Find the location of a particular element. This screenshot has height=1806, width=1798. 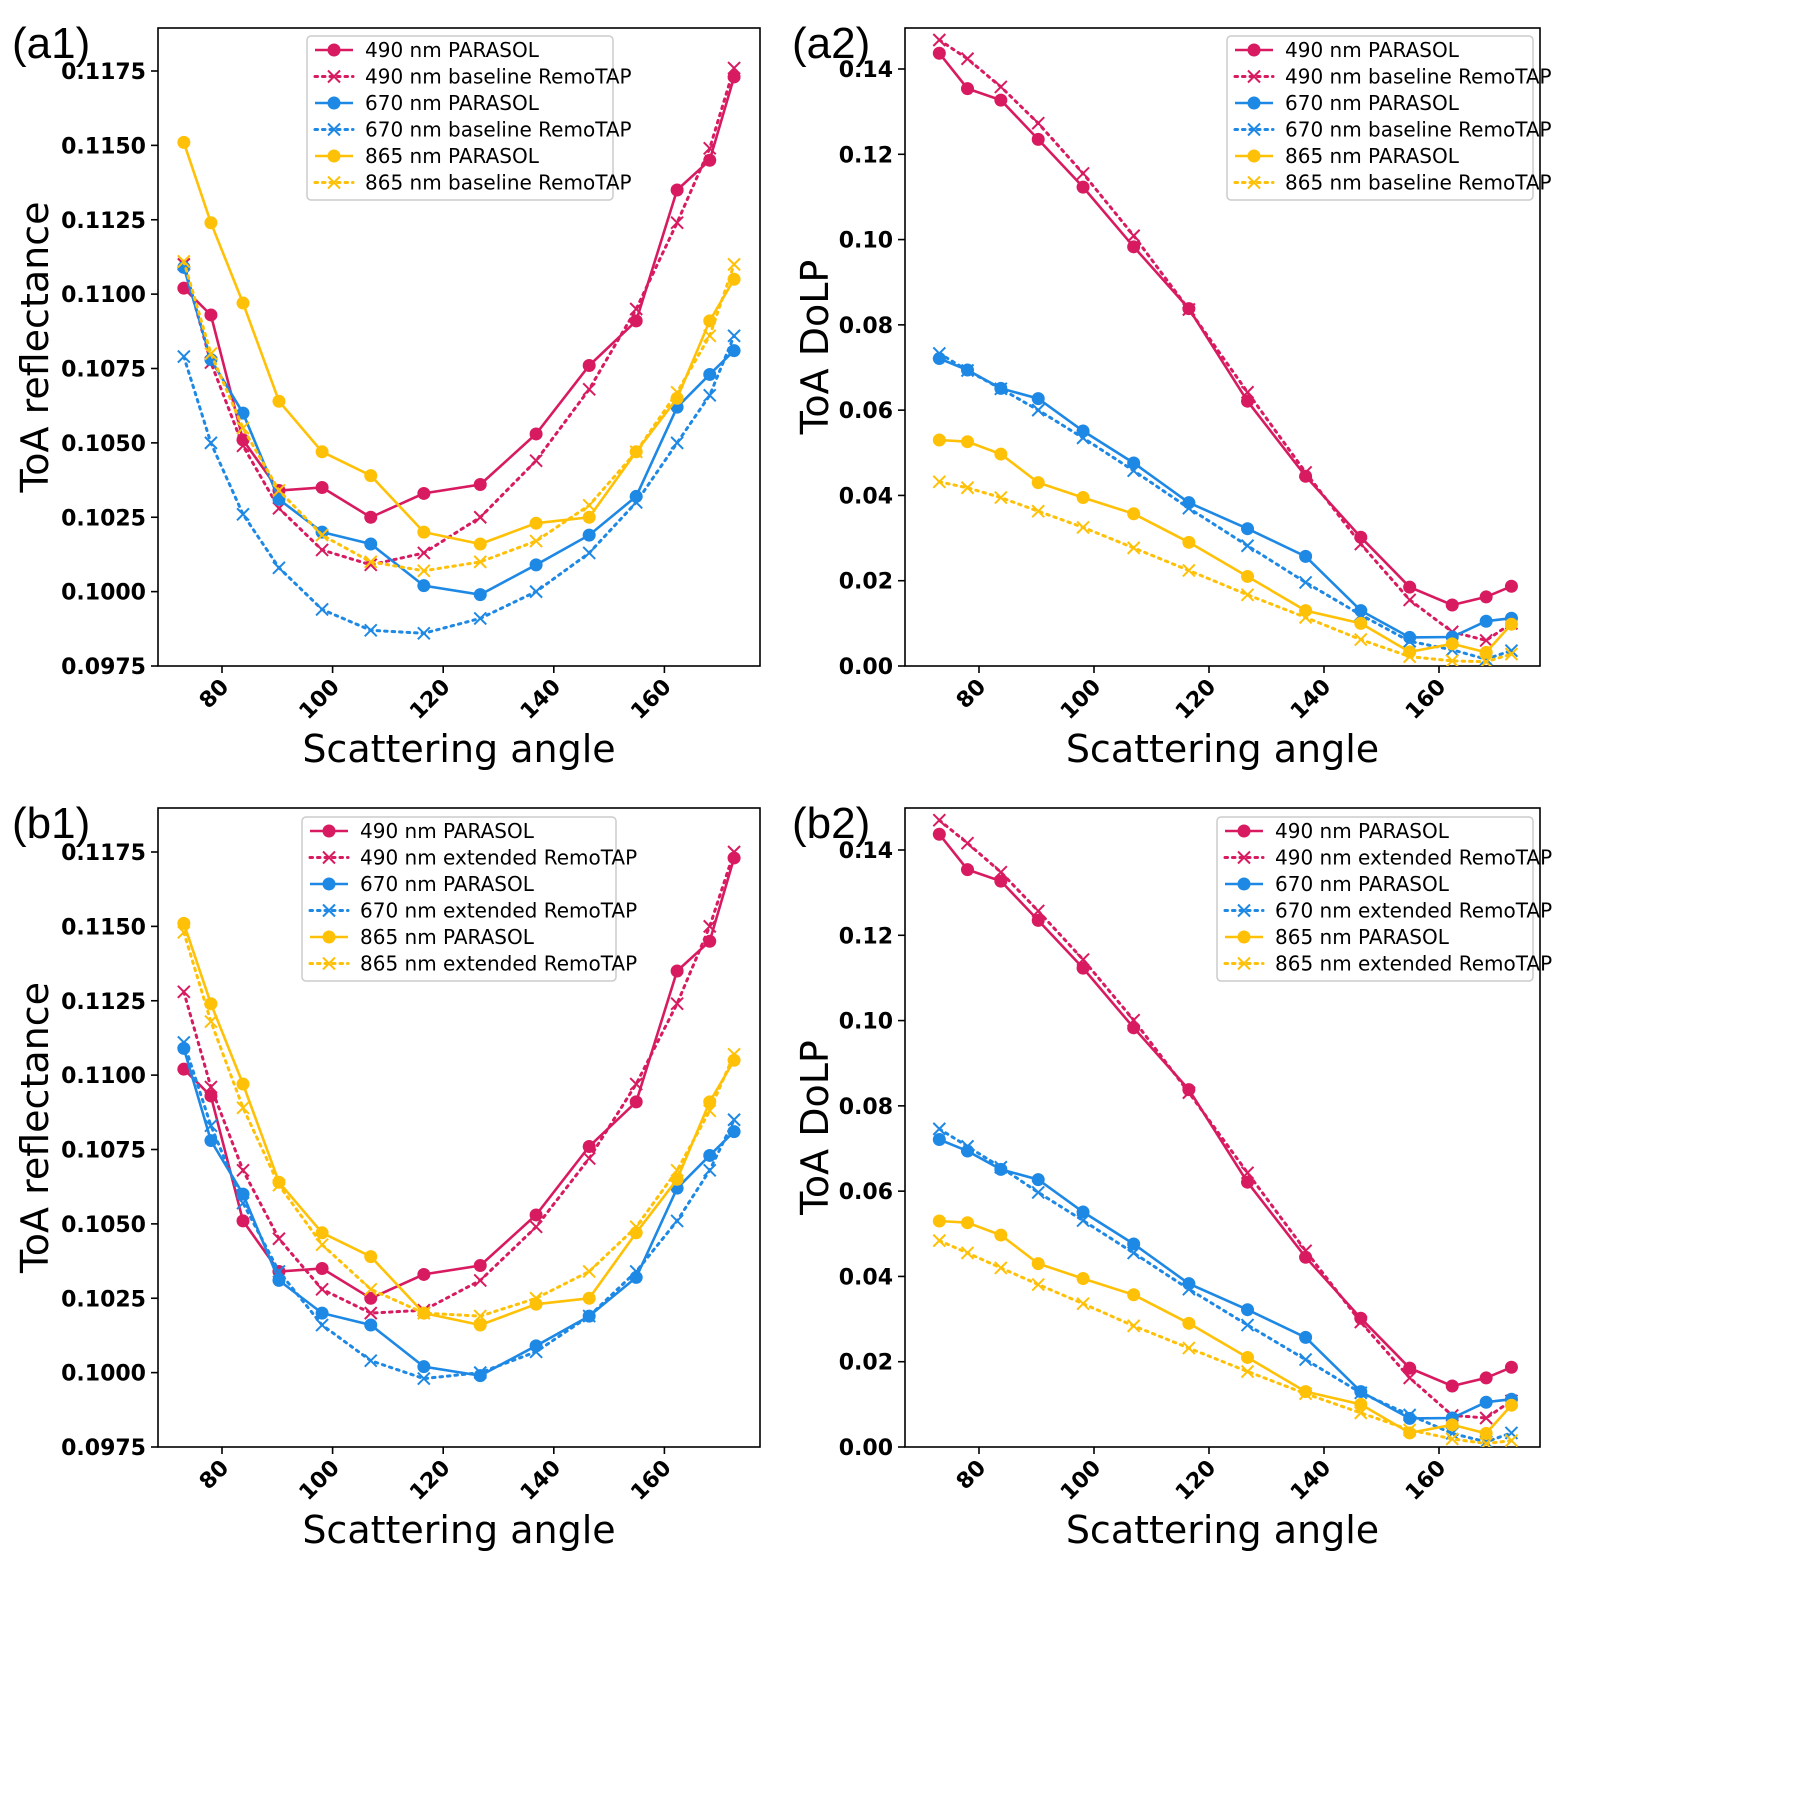

y-tick-label: 0.06 is located at coordinates (866, 1192).